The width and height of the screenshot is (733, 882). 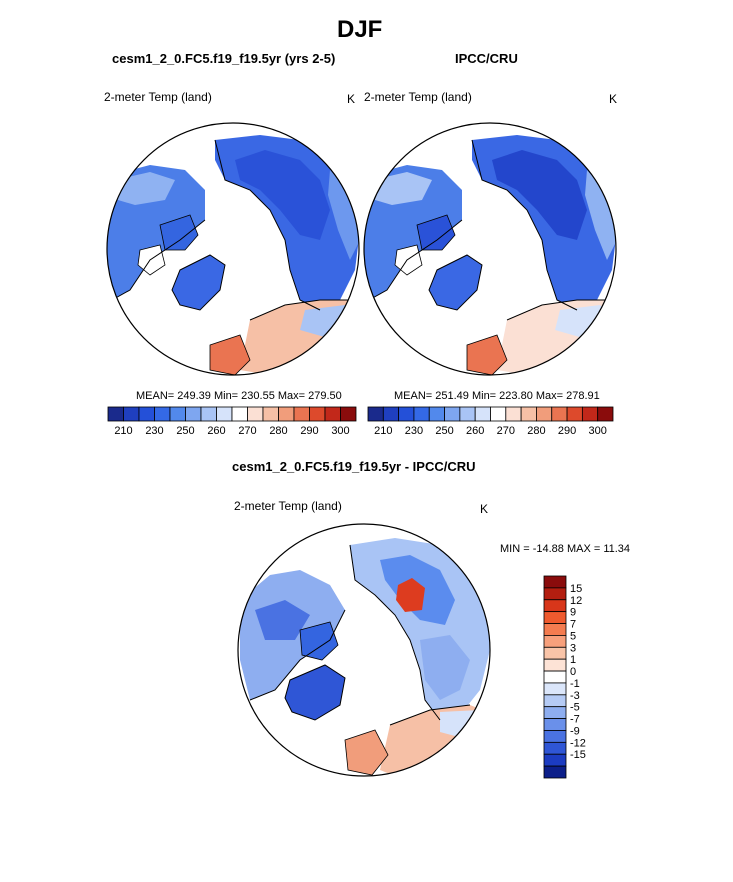 What do you see at coordinates (418, 97) in the screenshot?
I see `panel-2-variable: 2-meter Temp (land)` at bounding box center [418, 97].